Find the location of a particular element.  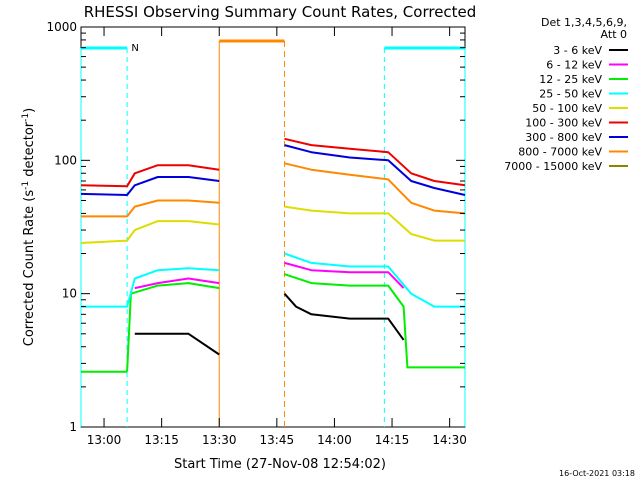

y-tick-label-0: 1 is located at coordinates (73, 427).